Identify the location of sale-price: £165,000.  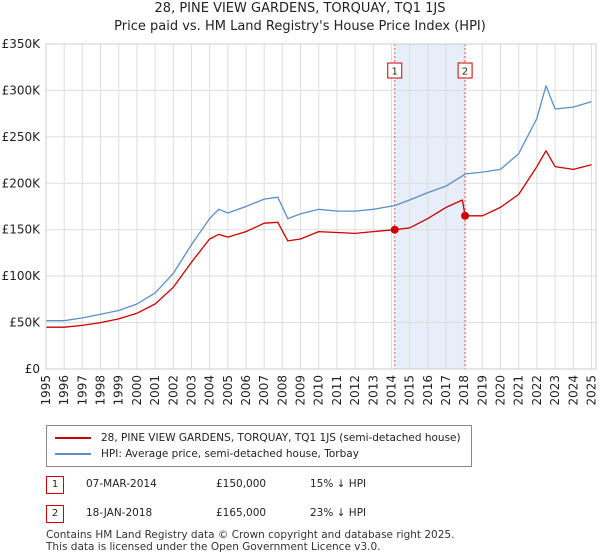
(241, 513).